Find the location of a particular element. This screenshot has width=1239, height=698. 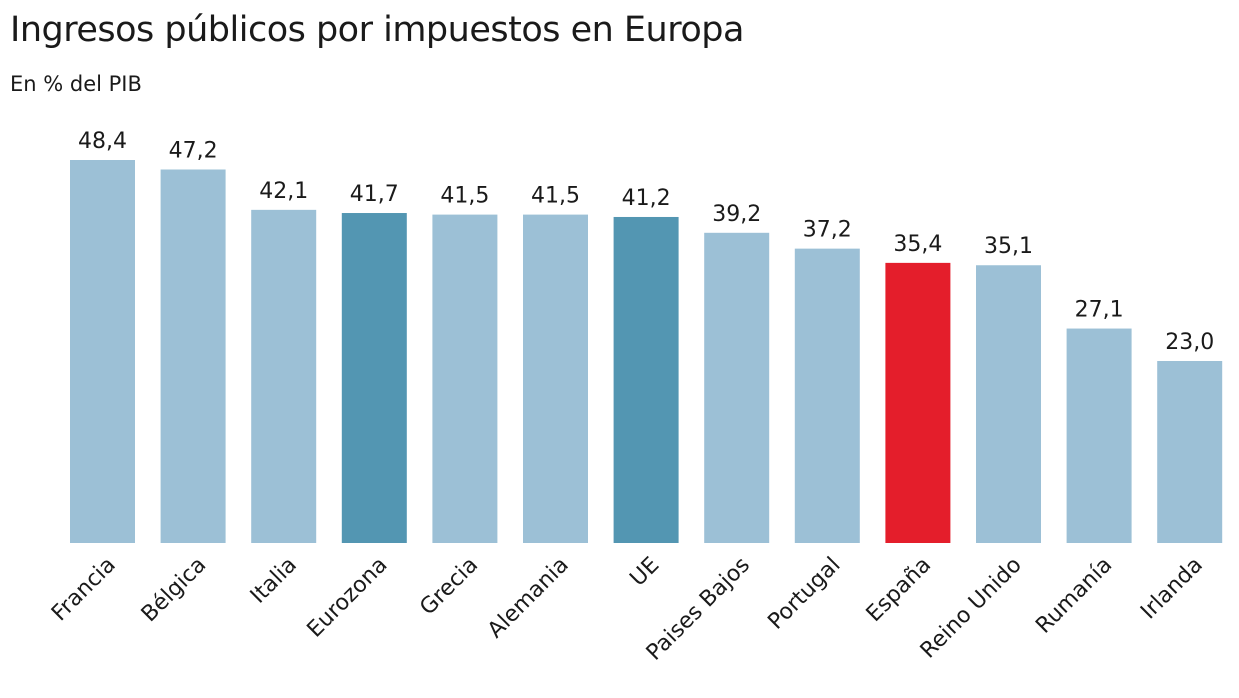

value-label: 27,1 is located at coordinates (1099, 310).